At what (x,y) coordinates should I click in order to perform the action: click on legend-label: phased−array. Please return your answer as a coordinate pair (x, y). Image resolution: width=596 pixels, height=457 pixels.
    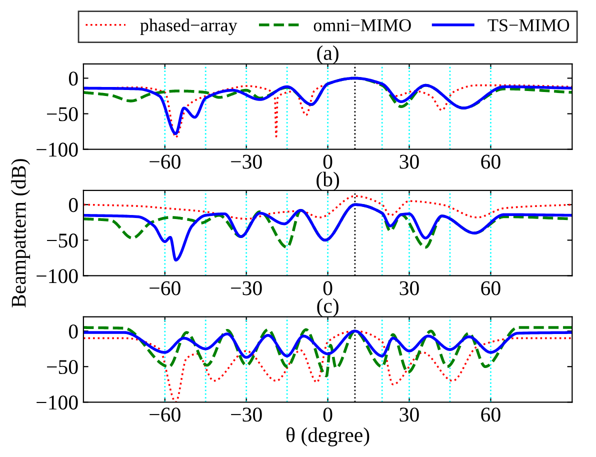
    Looking at the image, I should click on (189, 27).